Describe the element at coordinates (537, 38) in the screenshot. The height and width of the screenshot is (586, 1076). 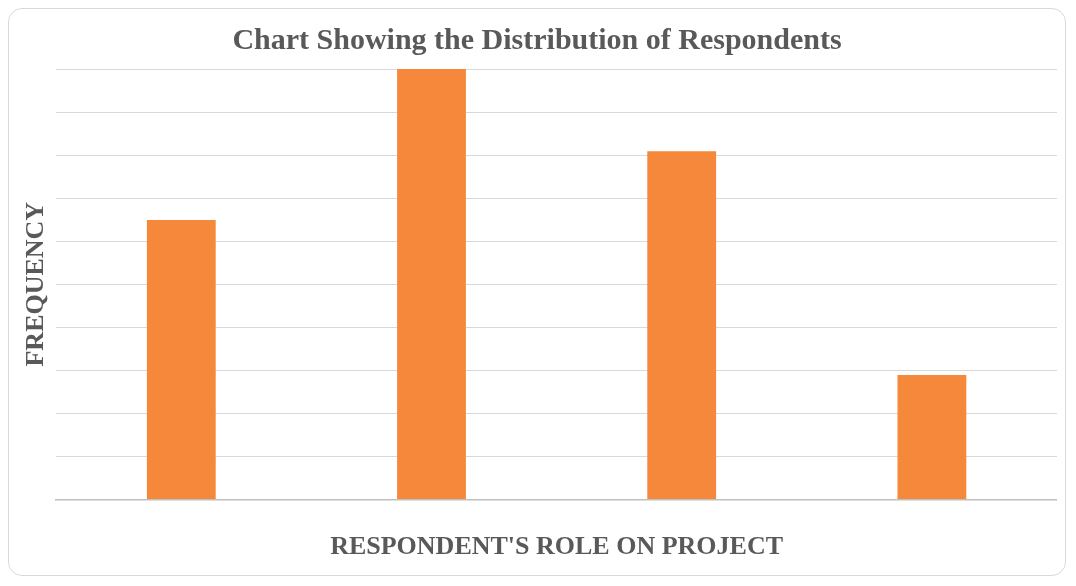
I see `chart-title: Chart Showing the Distribution of Respondents` at that location.